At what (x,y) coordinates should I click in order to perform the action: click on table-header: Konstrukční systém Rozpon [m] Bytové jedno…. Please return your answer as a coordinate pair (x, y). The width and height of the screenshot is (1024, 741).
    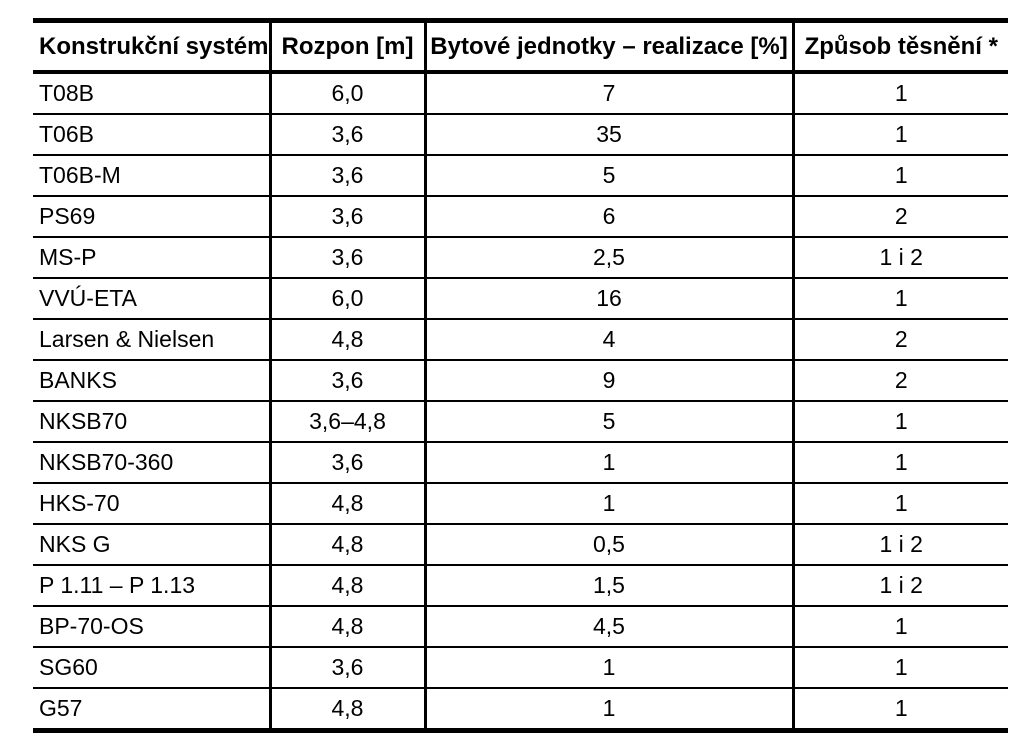
    Looking at the image, I should click on (520, 47).